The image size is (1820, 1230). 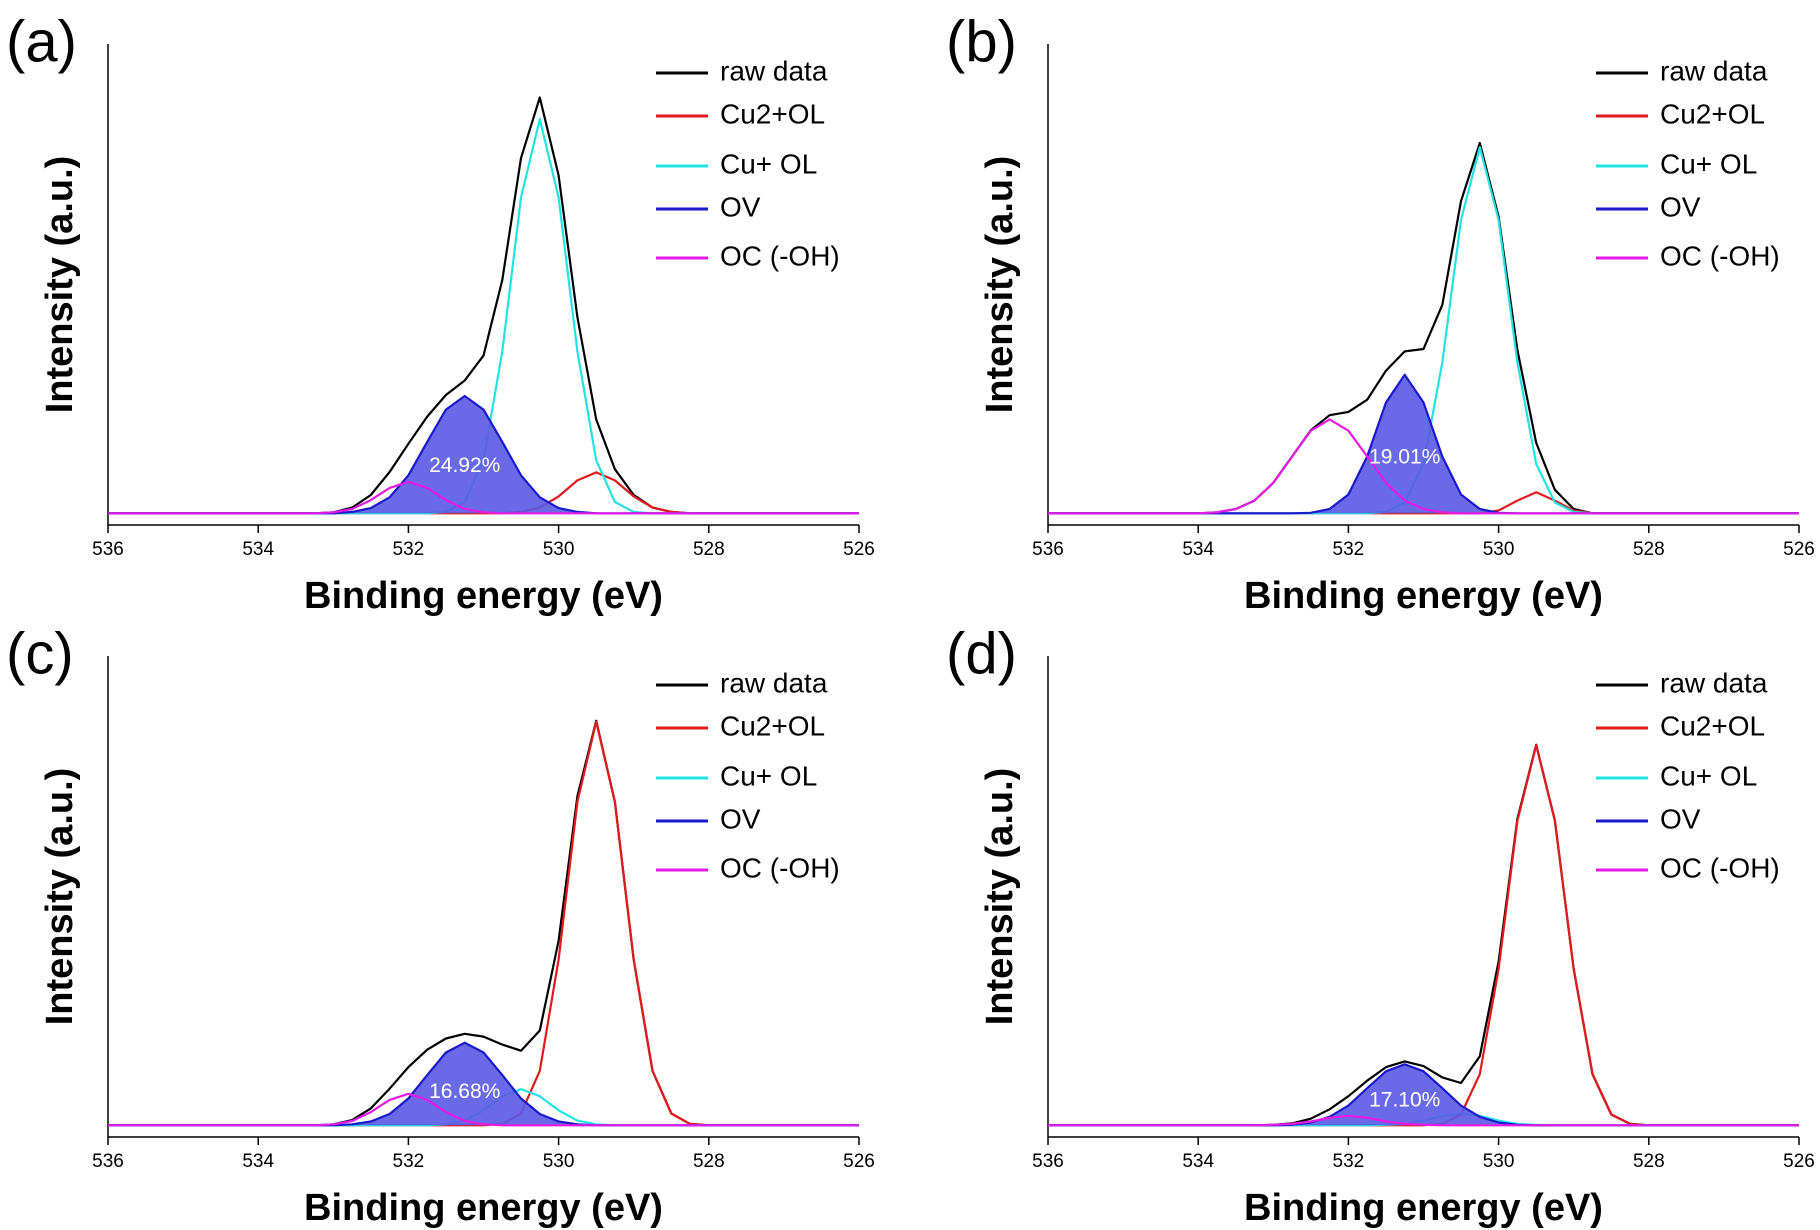 I want to click on annotation: 24.92%, so click(x=464, y=465).